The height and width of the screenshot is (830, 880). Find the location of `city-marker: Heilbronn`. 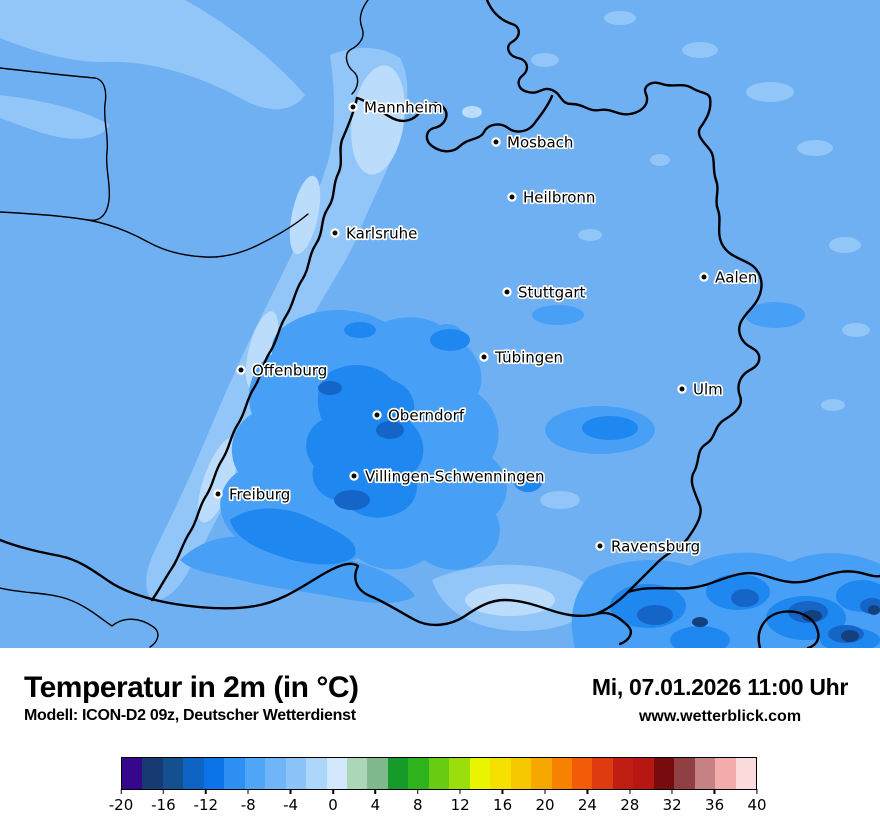

city-marker: Heilbronn is located at coordinates (552, 197).